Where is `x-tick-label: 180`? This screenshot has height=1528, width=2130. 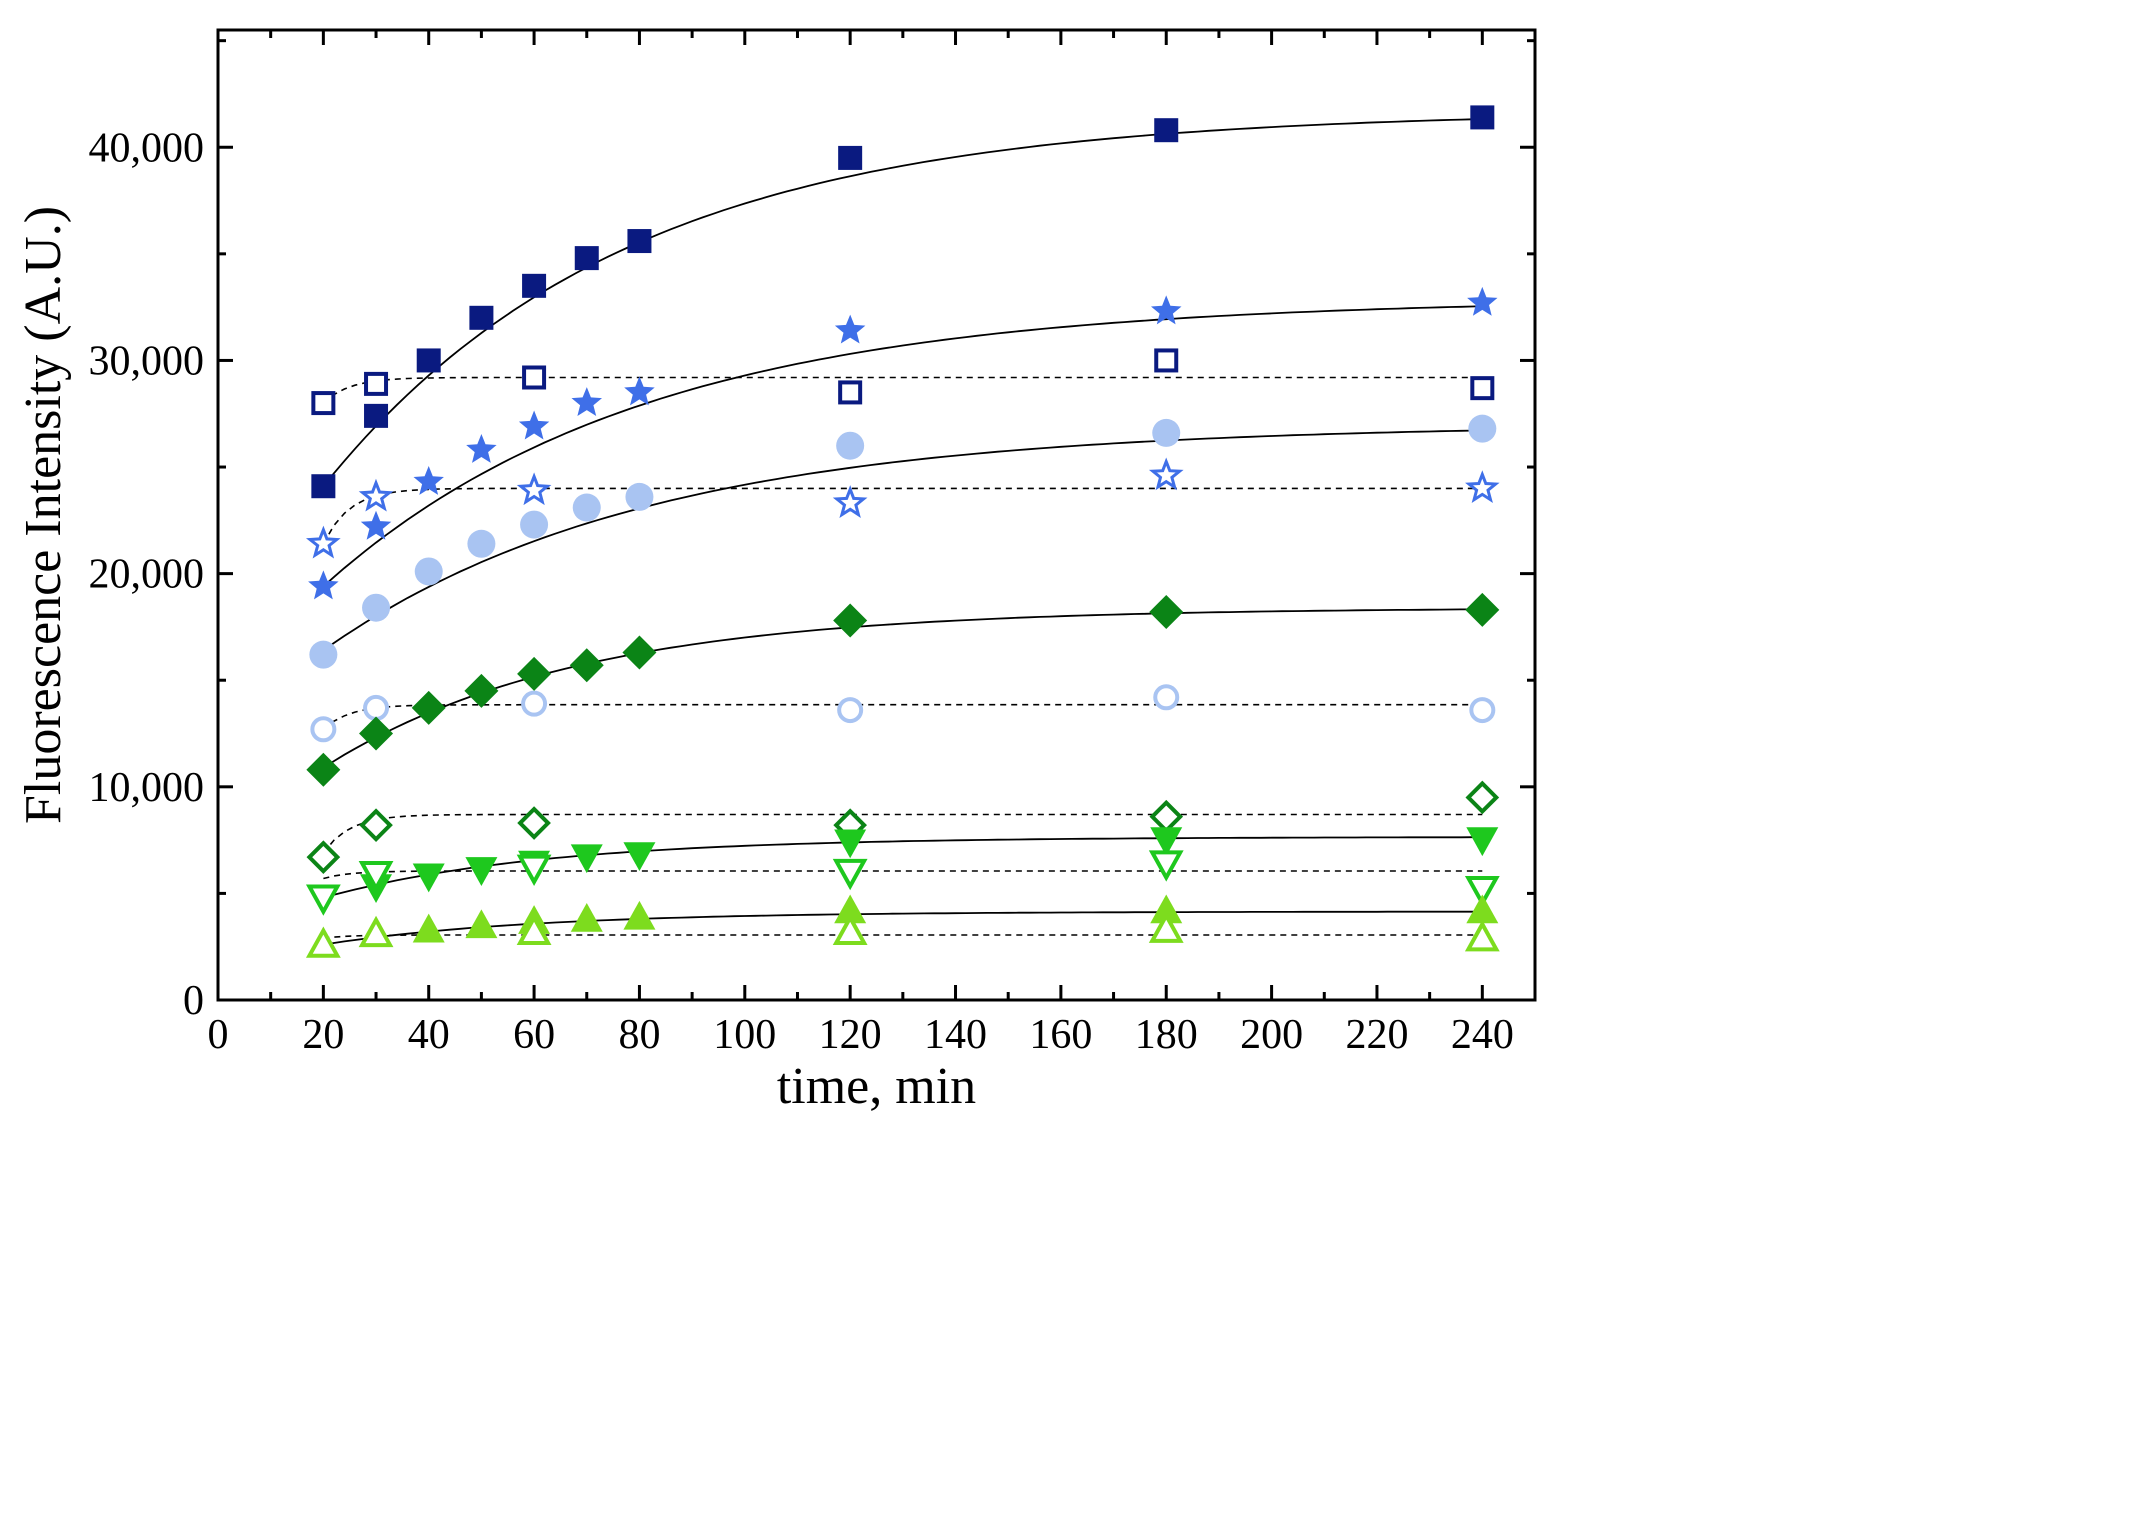 x-tick-label: 180 is located at coordinates (1166, 1035).